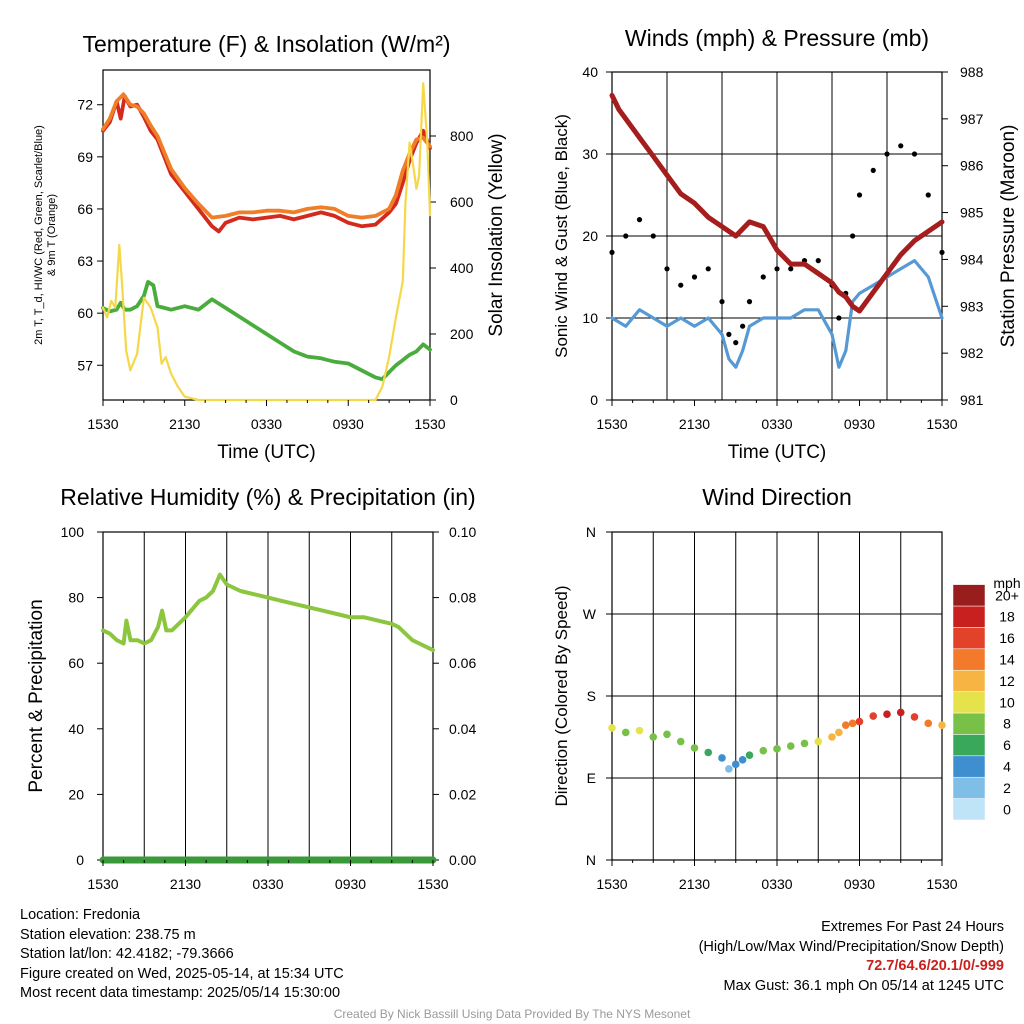  I want to click on colorbar-label: 6, so click(1007, 745).